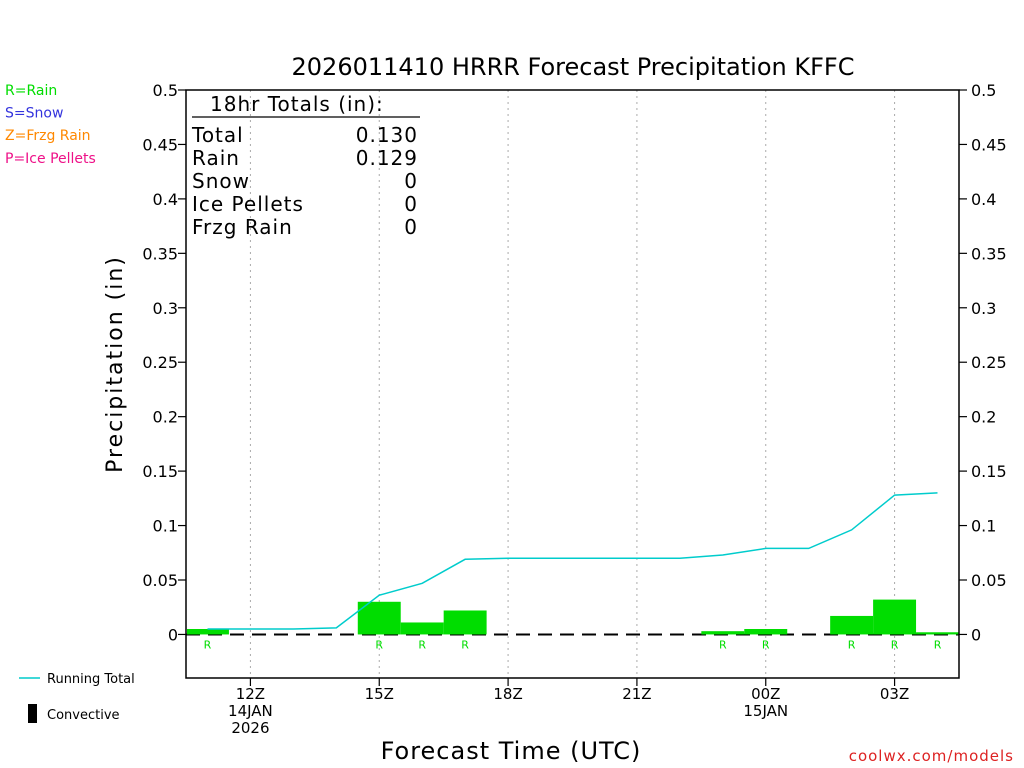 The width and height of the screenshot is (1024, 768). I want to click on x-axis-label: Forecast Time (UTC), so click(511, 751).